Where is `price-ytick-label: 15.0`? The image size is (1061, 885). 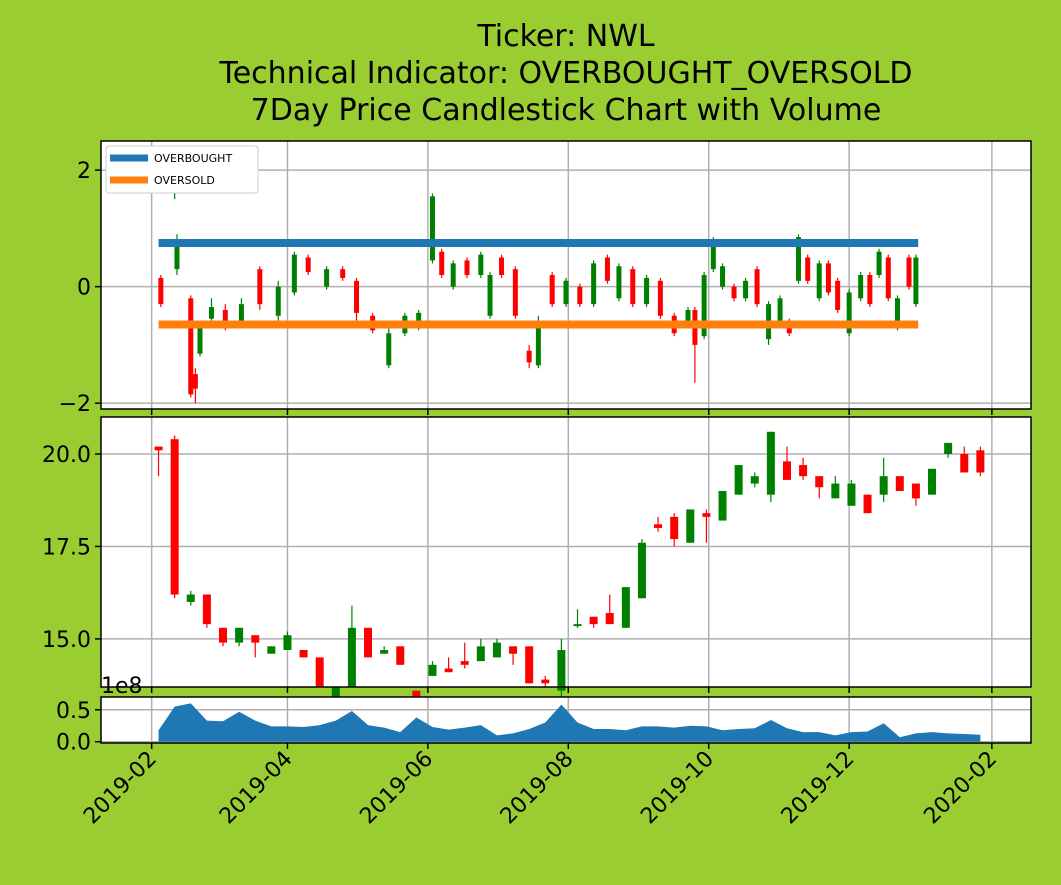 price-ytick-label: 15.0 is located at coordinates (66, 640).